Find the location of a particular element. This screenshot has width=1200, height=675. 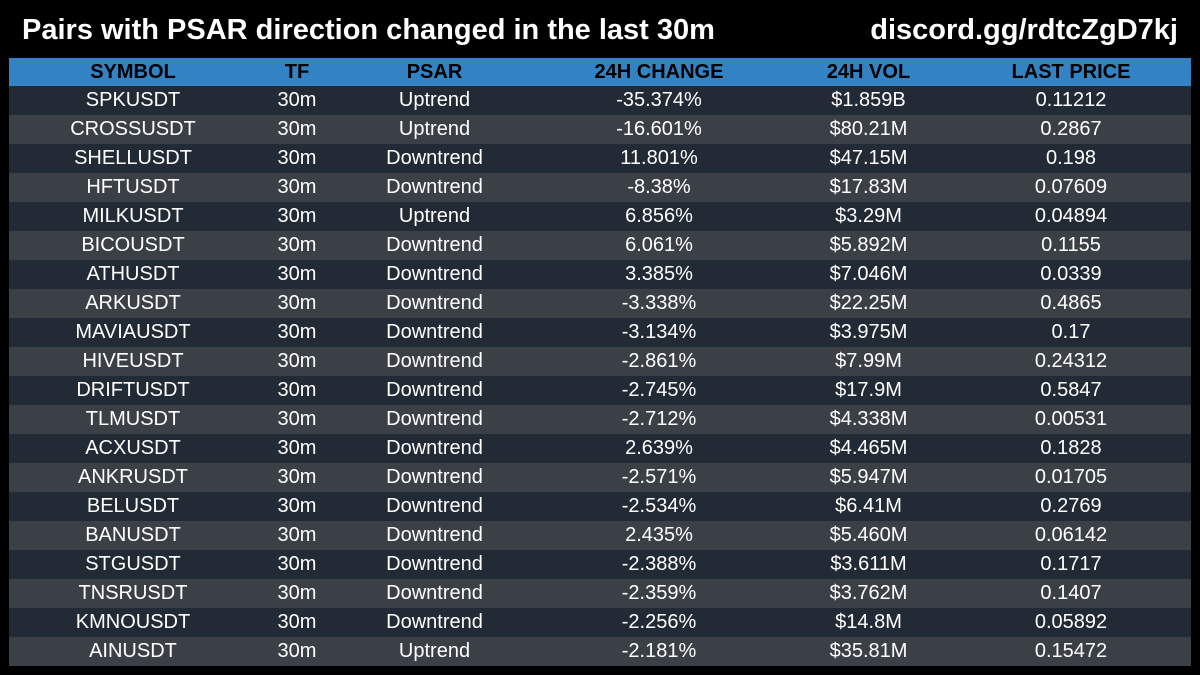

change-cell: -16.601% is located at coordinates (659, 129).